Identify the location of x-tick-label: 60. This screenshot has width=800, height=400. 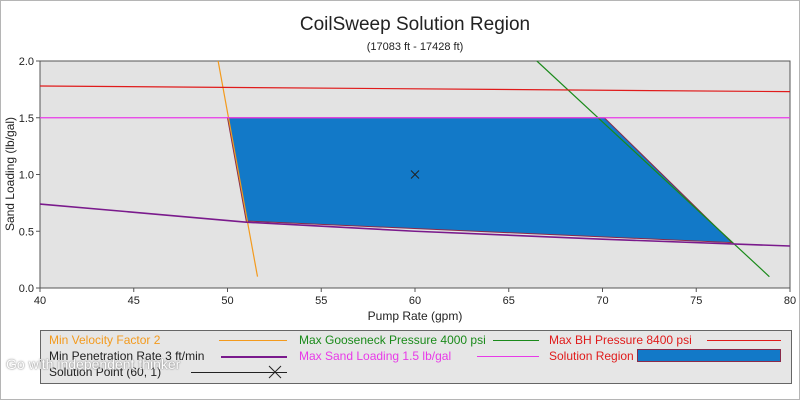
(415, 301).